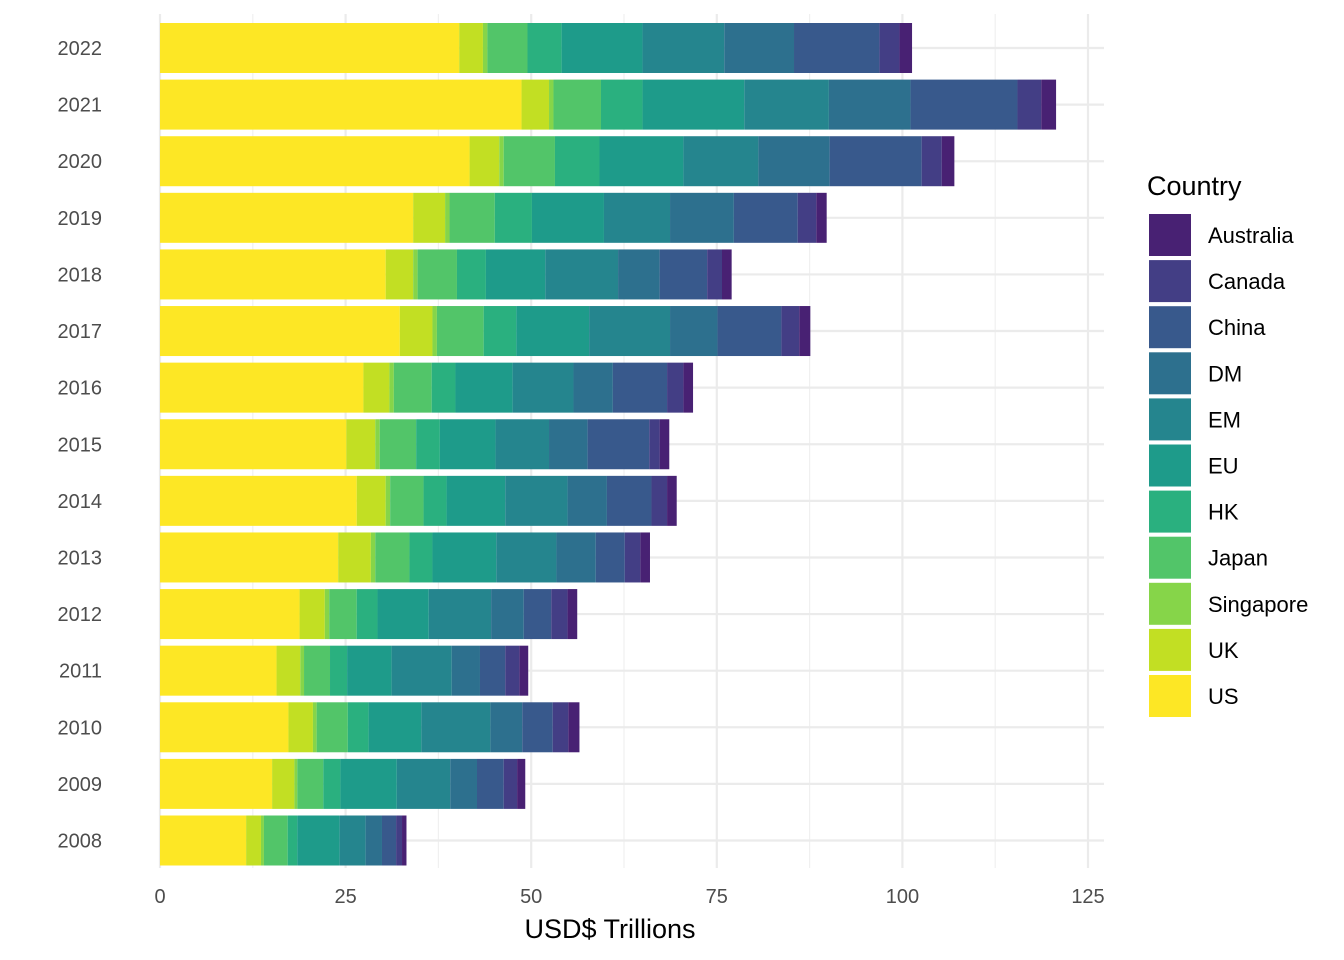 The height and width of the screenshot is (960, 1344). What do you see at coordinates (964, 104) in the screenshot?
I see `bar-segment-china-2021` at bounding box center [964, 104].